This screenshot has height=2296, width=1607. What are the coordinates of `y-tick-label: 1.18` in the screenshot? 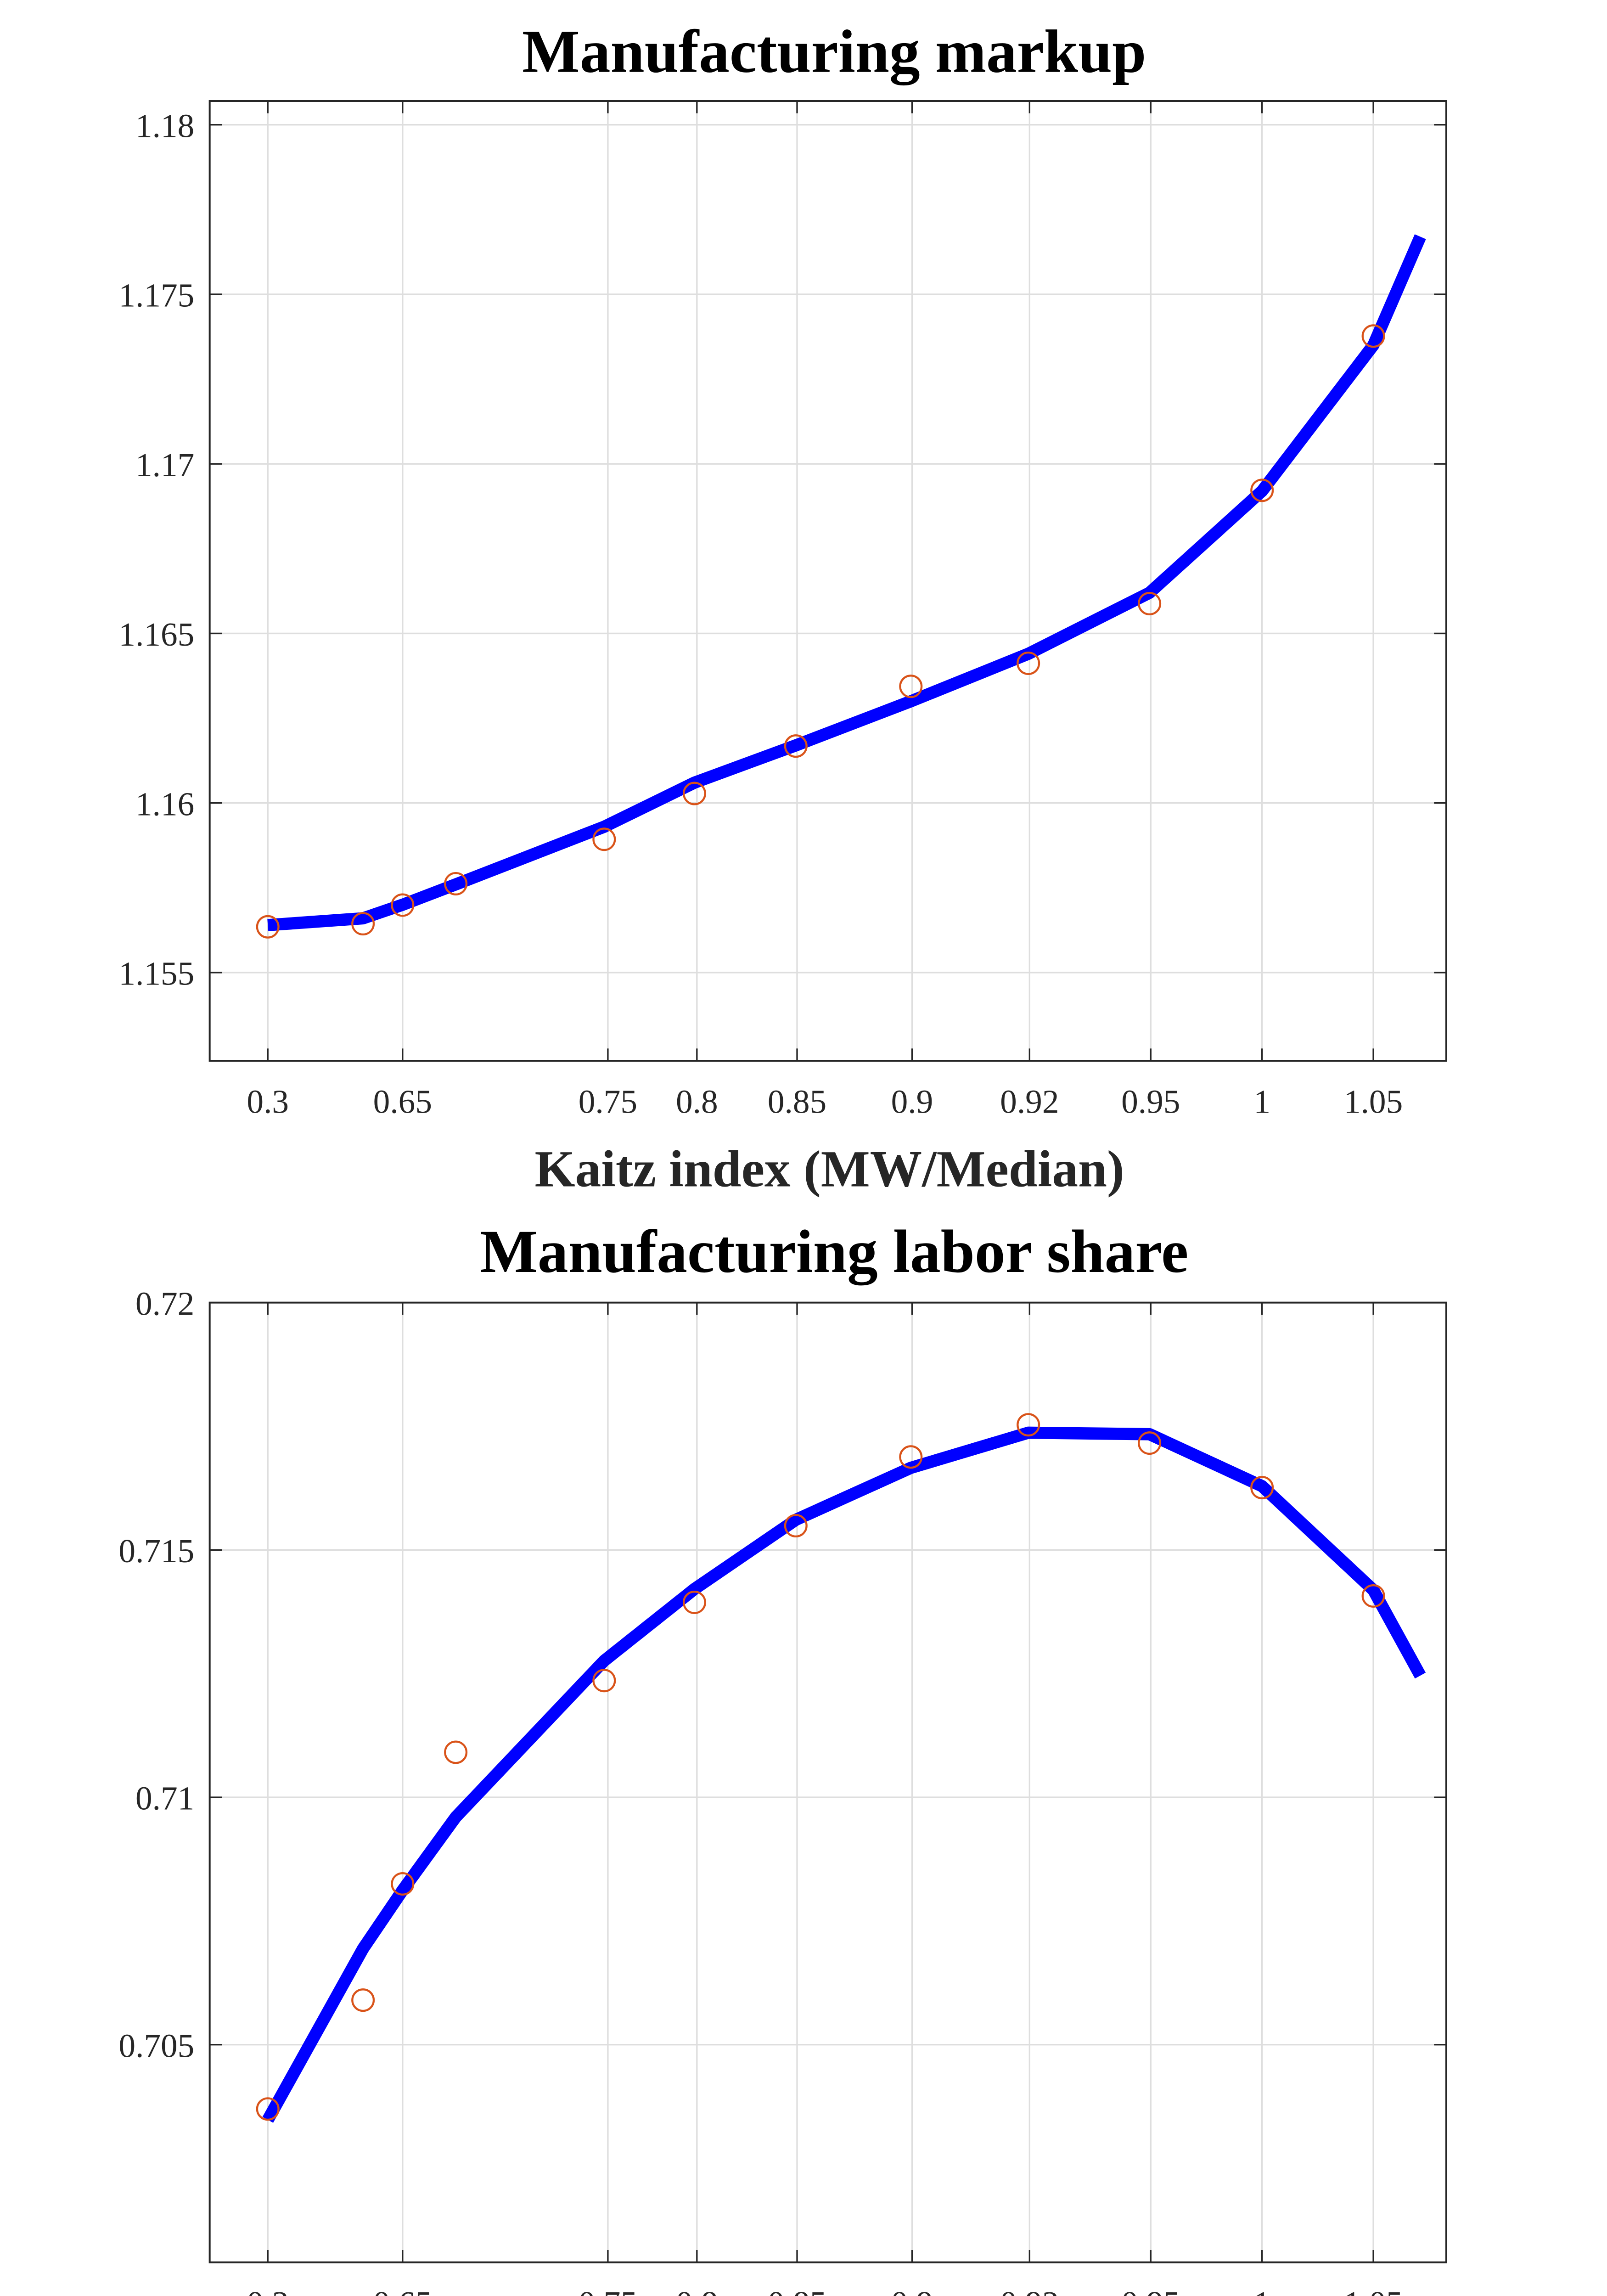 It's located at (164, 125).